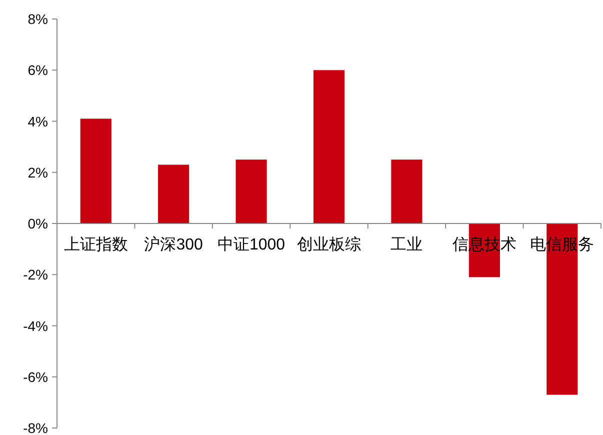  I want to click on y-tick-label: 0%, so click(38, 224).